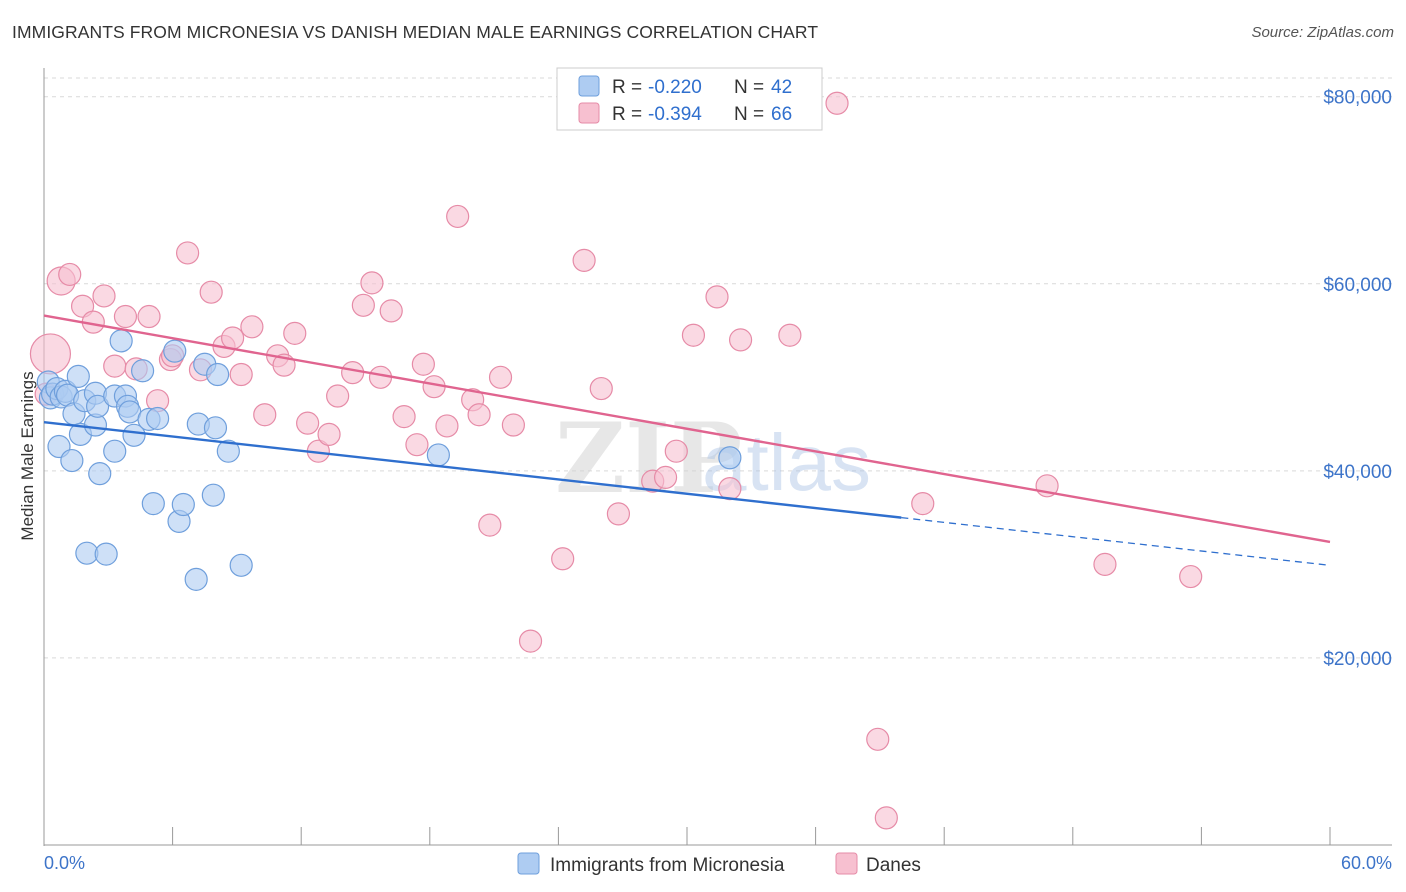 The width and height of the screenshot is (1406, 892). Describe the element at coordinates (1357, 285) in the screenshot. I see `y-tick-label: $60,000` at that location.